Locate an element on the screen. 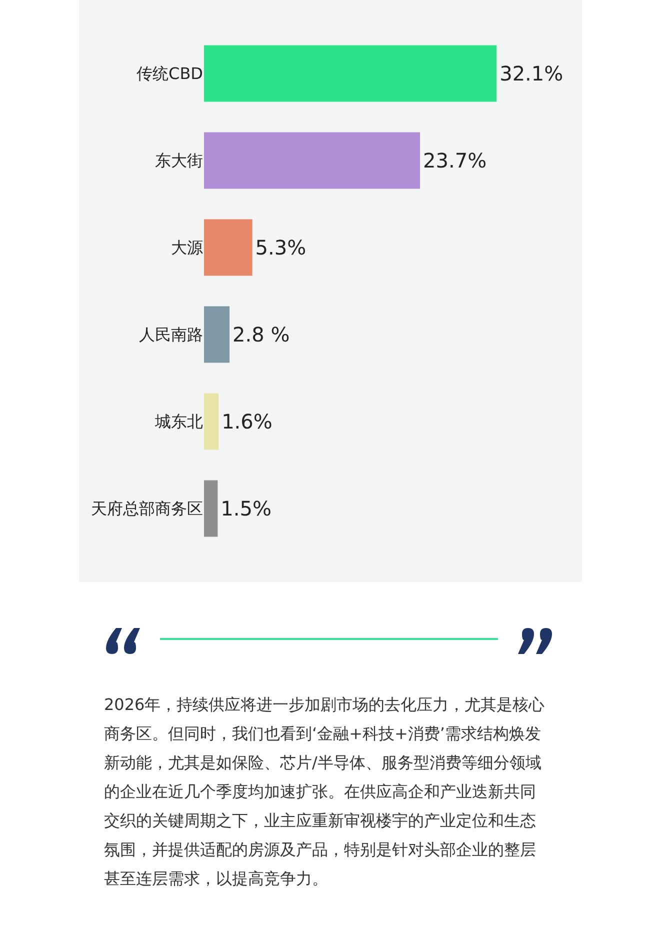  y-tick-label: 天府总部商务区 is located at coordinates (147, 508).